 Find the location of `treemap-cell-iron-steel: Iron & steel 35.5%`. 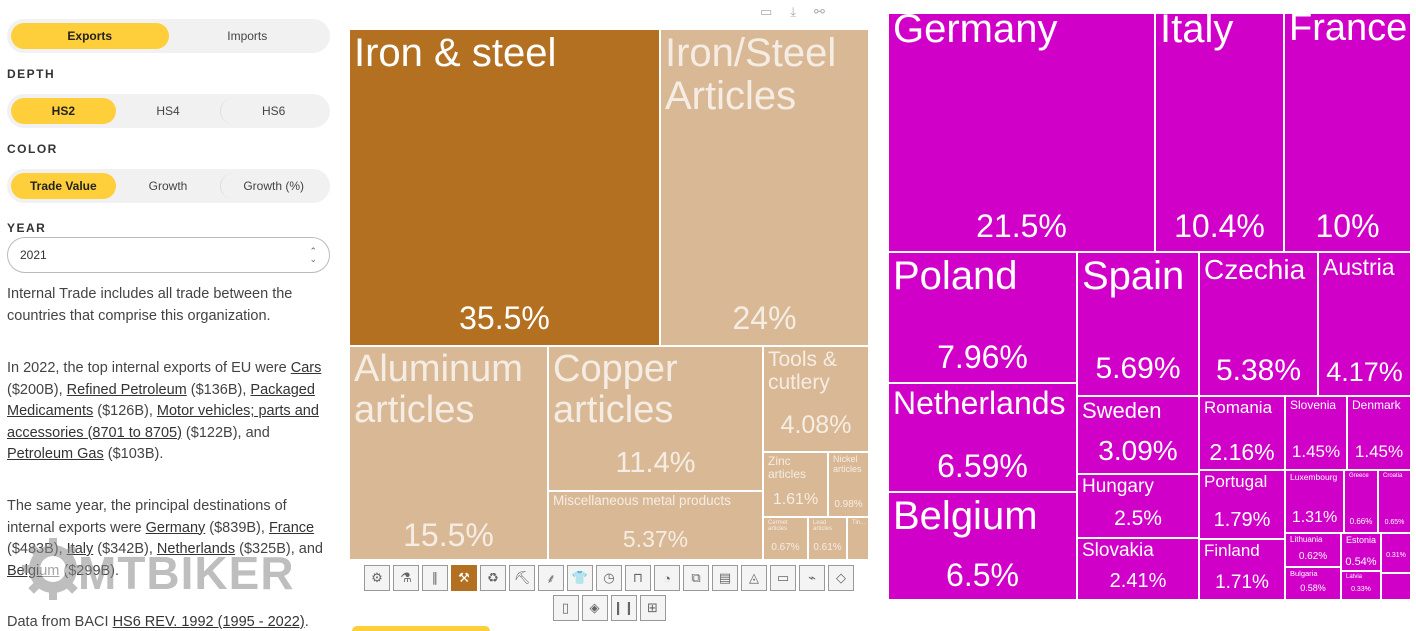

treemap-cell-iron-steel: Iron & steel 35.5% is located at coordinates (504, 187).